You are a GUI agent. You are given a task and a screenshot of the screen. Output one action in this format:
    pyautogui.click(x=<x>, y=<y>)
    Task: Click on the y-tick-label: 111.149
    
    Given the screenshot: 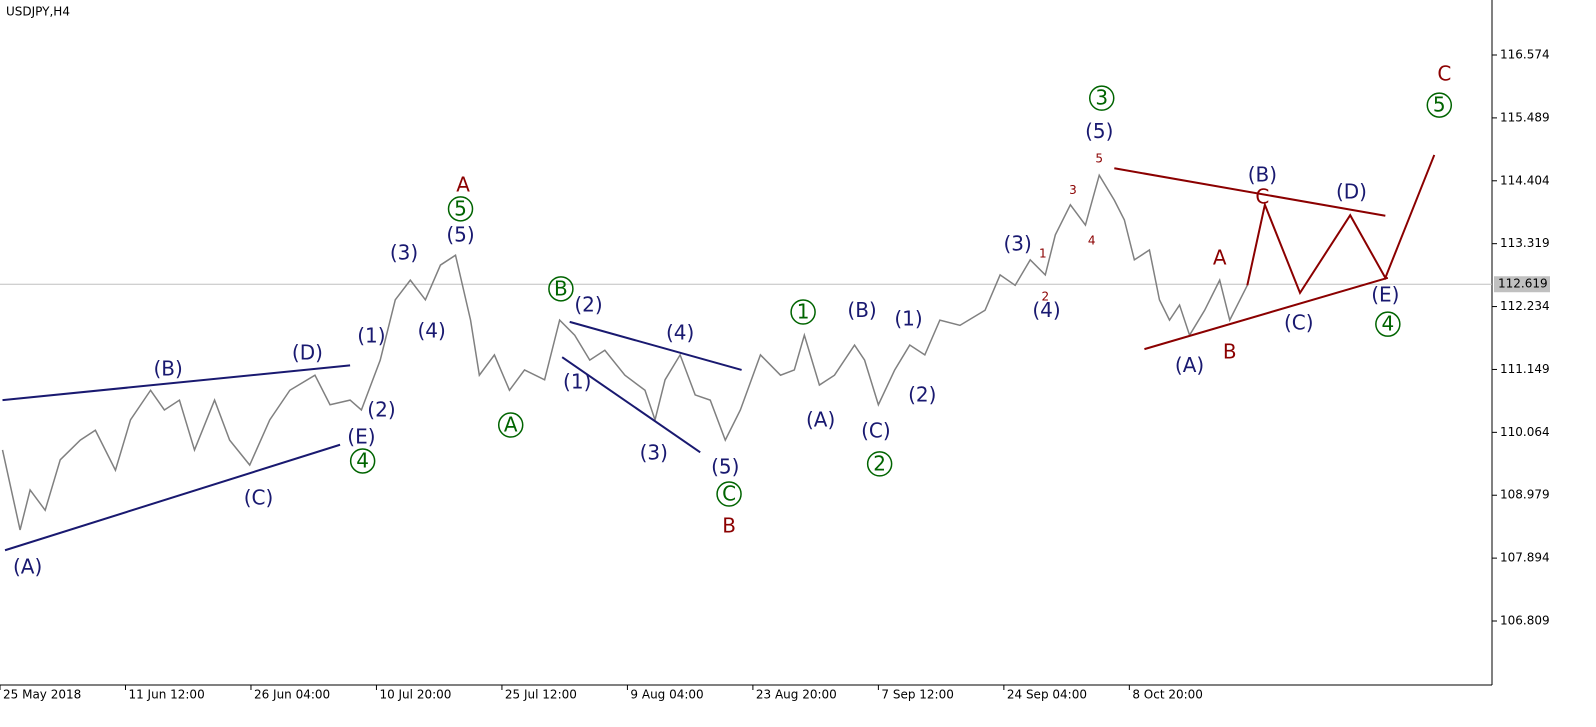 What is the action you would take?
    pyautogui.click(x=1525, y=369)
    